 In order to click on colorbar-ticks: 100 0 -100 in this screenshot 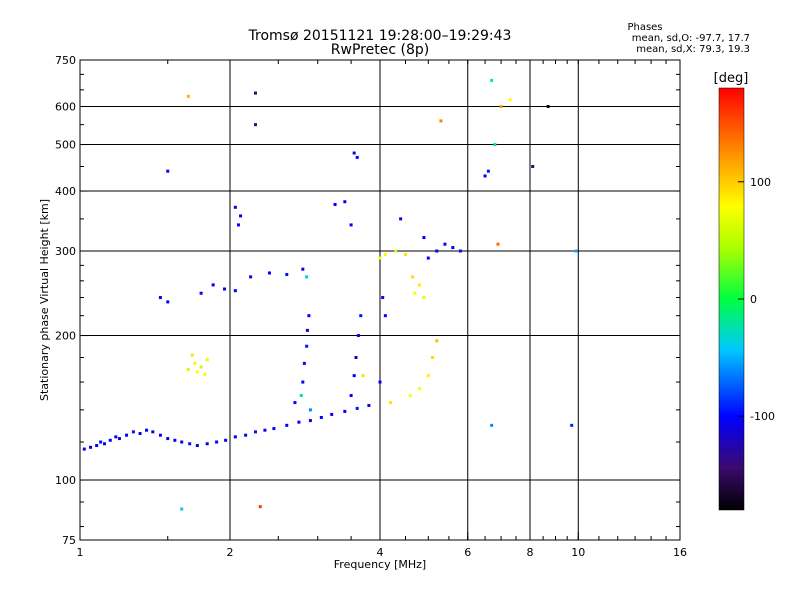, I will do `click(756, 299)`.